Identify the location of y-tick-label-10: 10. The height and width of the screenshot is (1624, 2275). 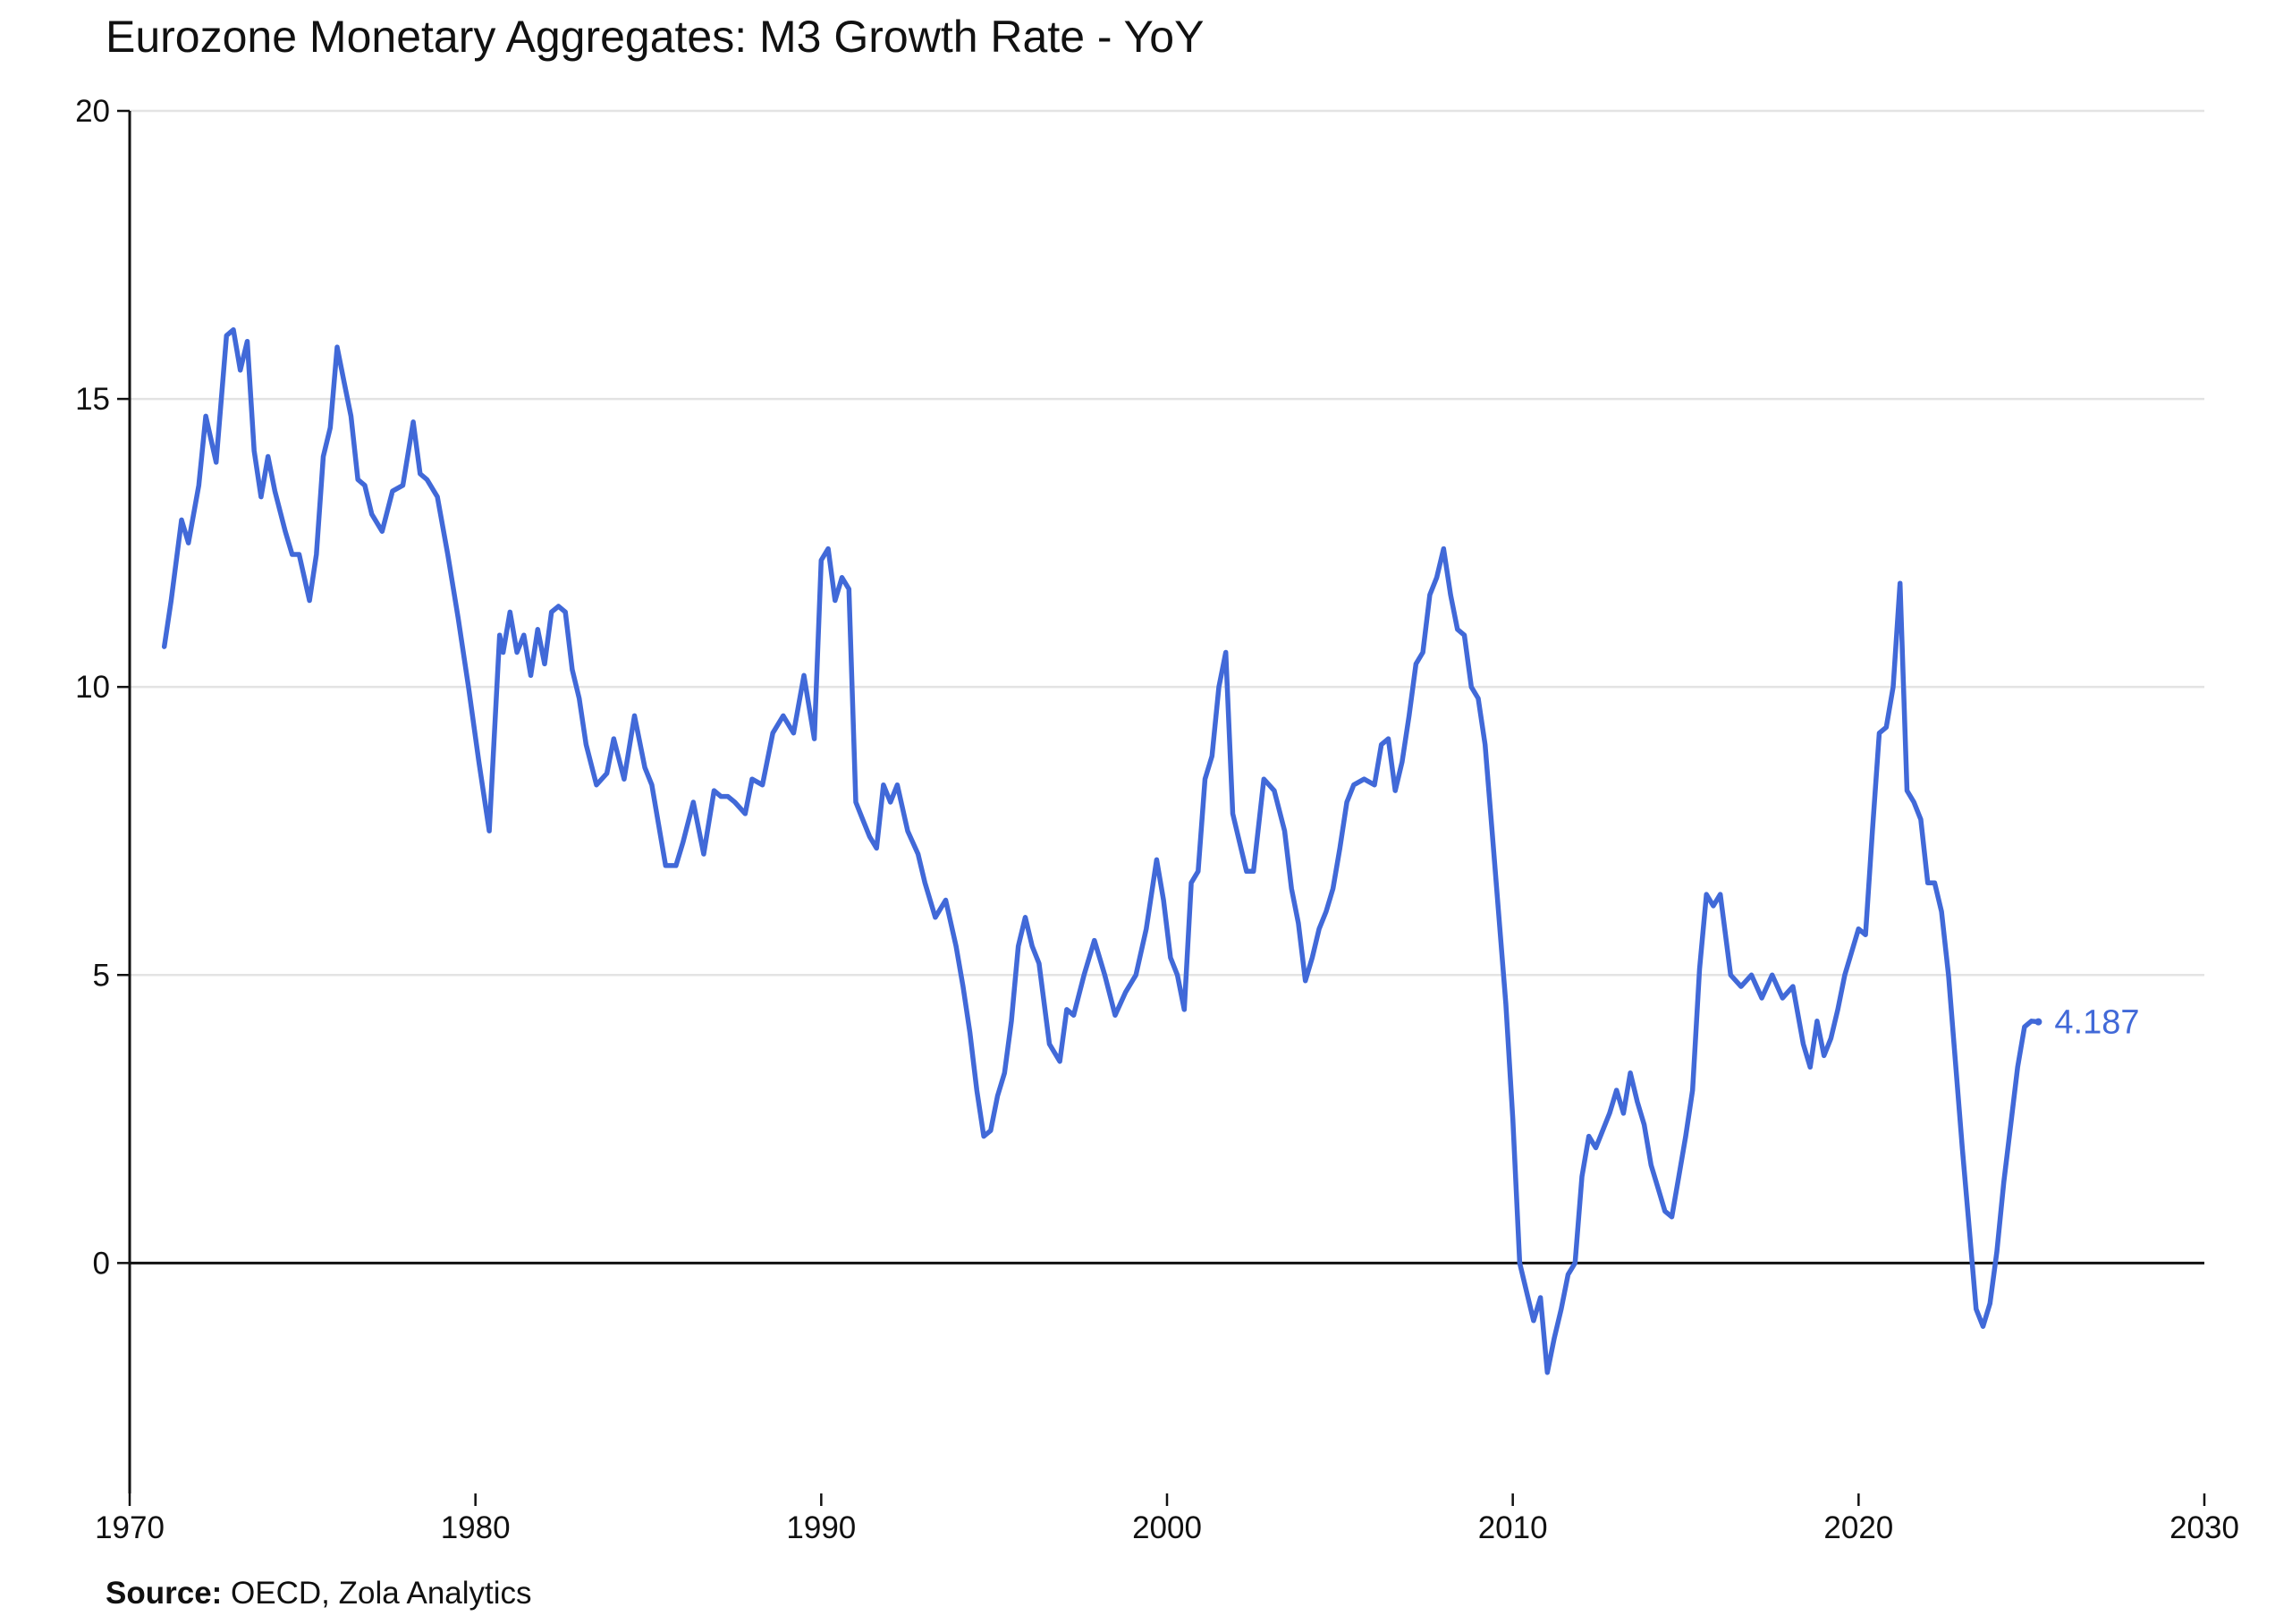
(92, 687).